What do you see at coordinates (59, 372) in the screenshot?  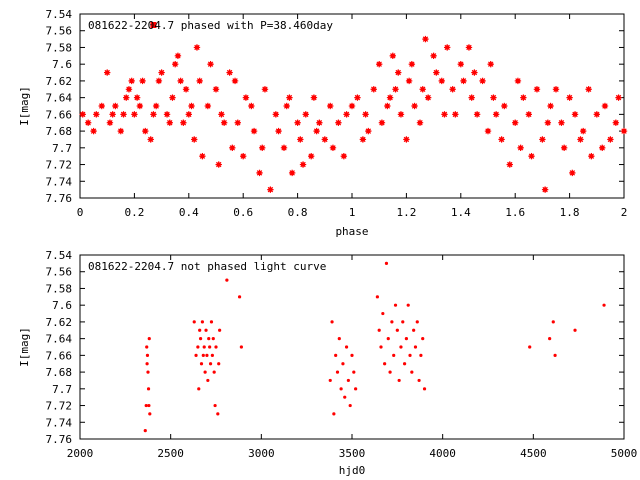 I see `y-tick-label: 7.68` at bounding box center [59, 372].